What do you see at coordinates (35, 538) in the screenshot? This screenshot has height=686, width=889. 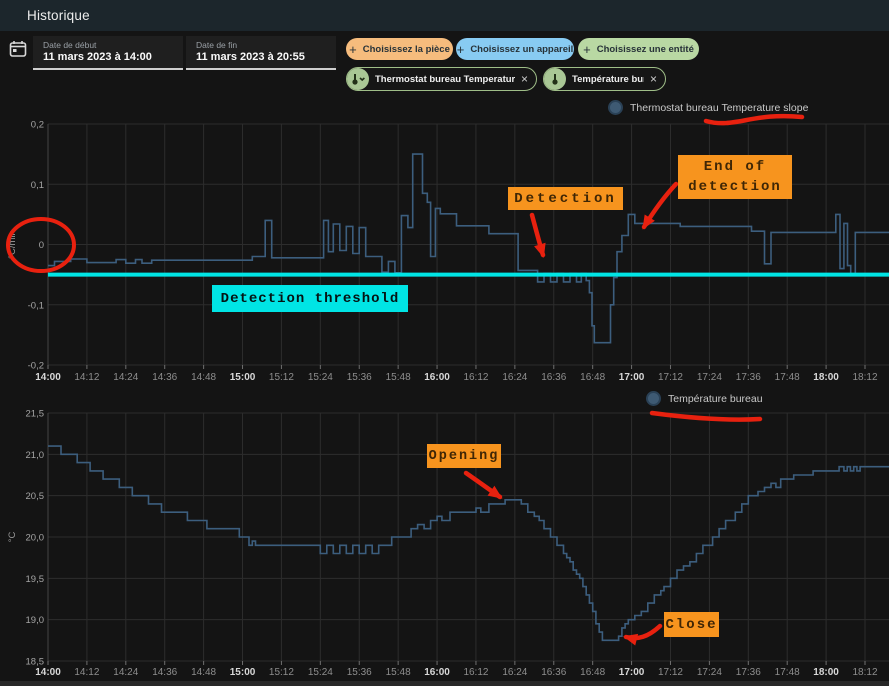 I see `svg-text: 20,0` at bounding box center [35, 538].